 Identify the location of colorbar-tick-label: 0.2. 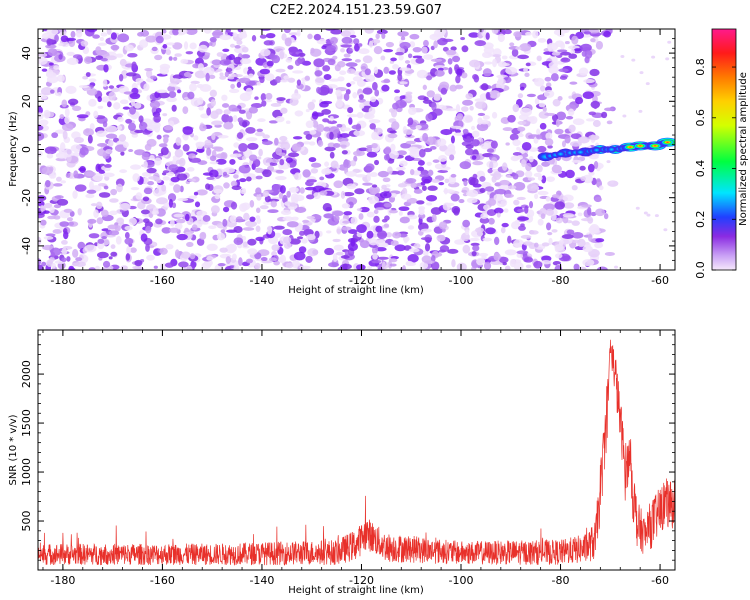
(700, 220).